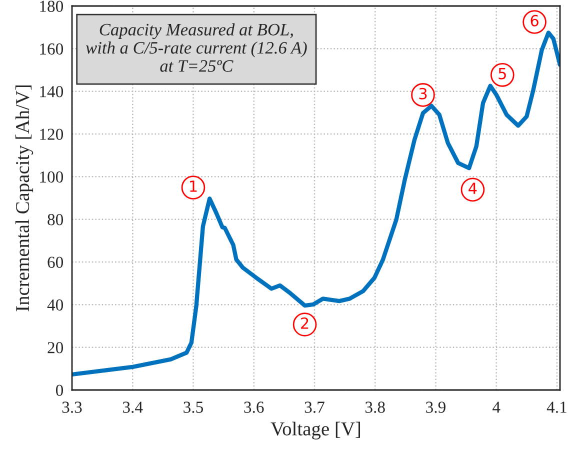 Image resolution: width=585 pixels, height=450 pixels. What do you see at coordinates (60, 390) in the screenshot?
I see `y-tick-label: 0` at bounding box center [60, 390].